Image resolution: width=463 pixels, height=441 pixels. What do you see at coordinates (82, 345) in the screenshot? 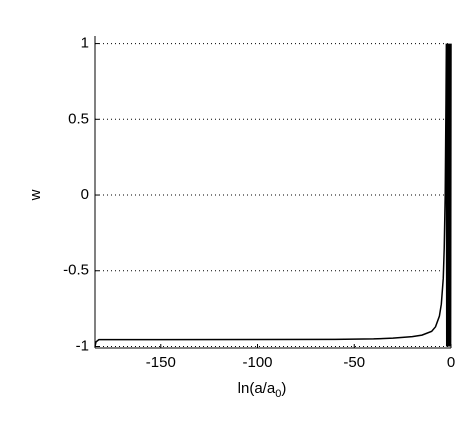
I see `y-tick-label: -1` at bounding box center [82, 345].